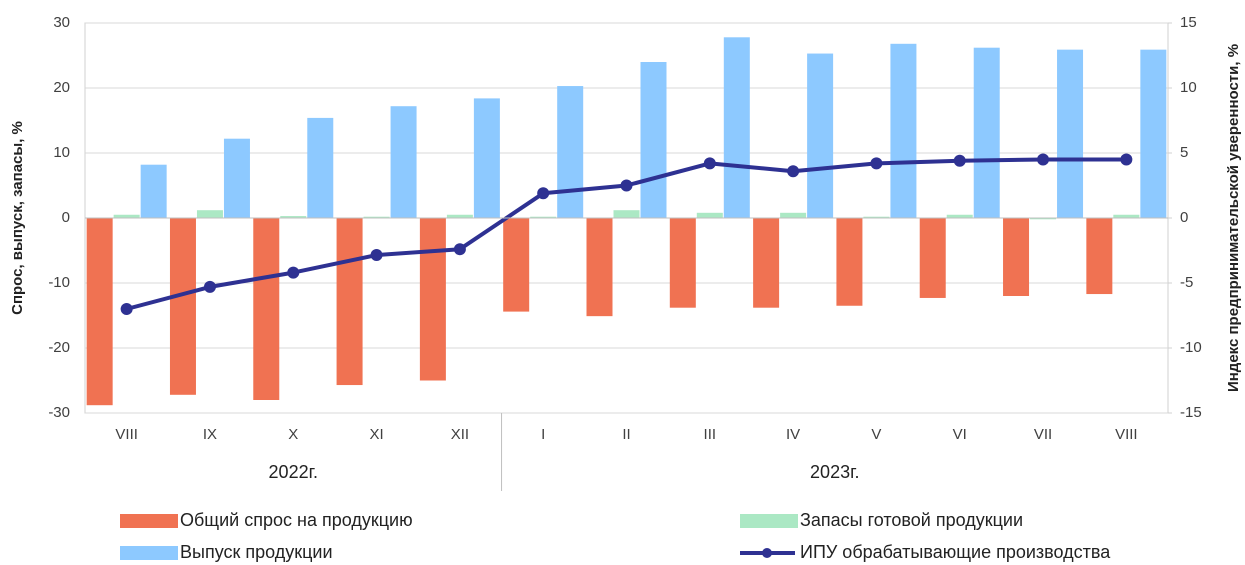  I want to click on y-tick-label: -30, so click(59, 412).